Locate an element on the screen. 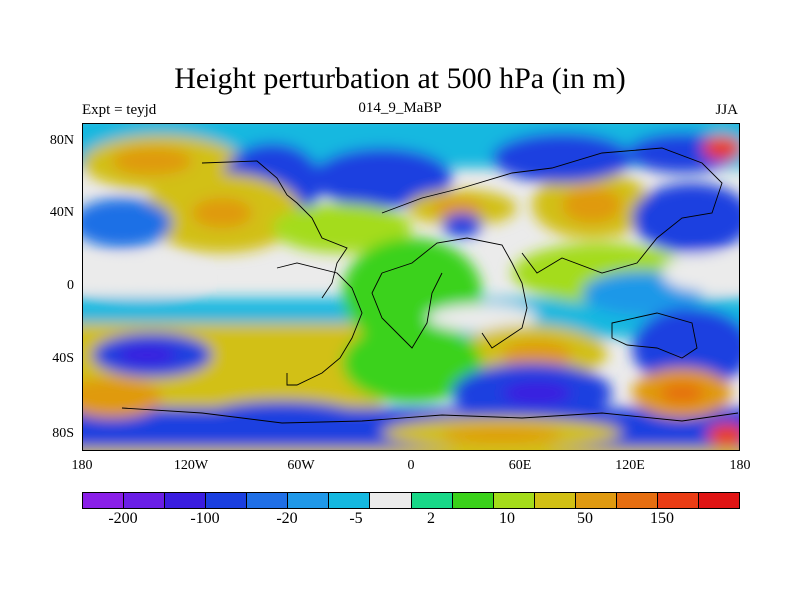 Image resolution: width=800 pixels, height=600 pixels. colorbar-label: 150 is located at coordinates (662, 518).